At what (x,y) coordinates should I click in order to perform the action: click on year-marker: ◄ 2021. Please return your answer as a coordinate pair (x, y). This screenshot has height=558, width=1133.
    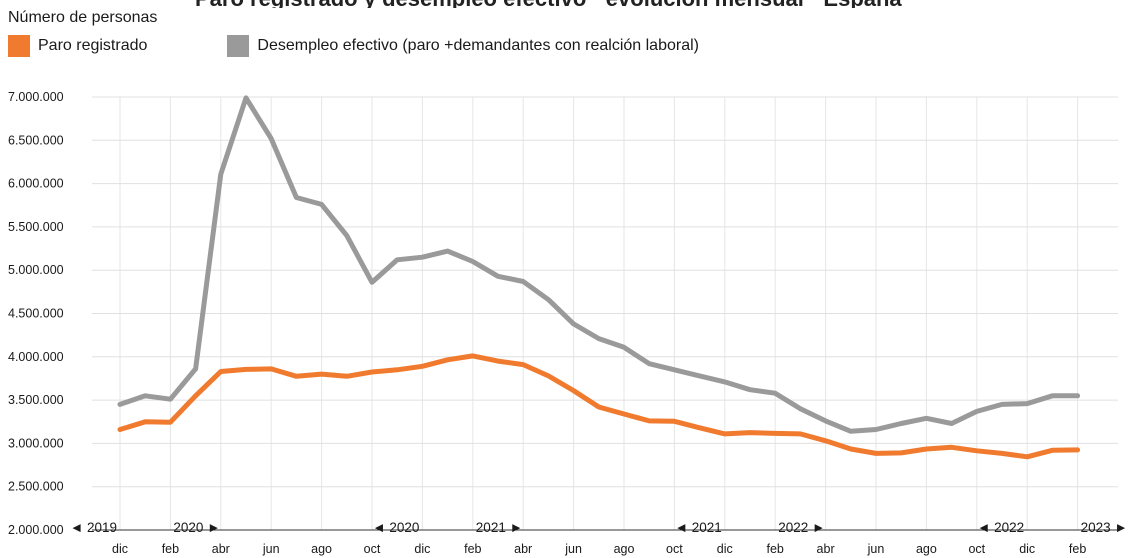
    Looking at the image, I should click on (698, 527).